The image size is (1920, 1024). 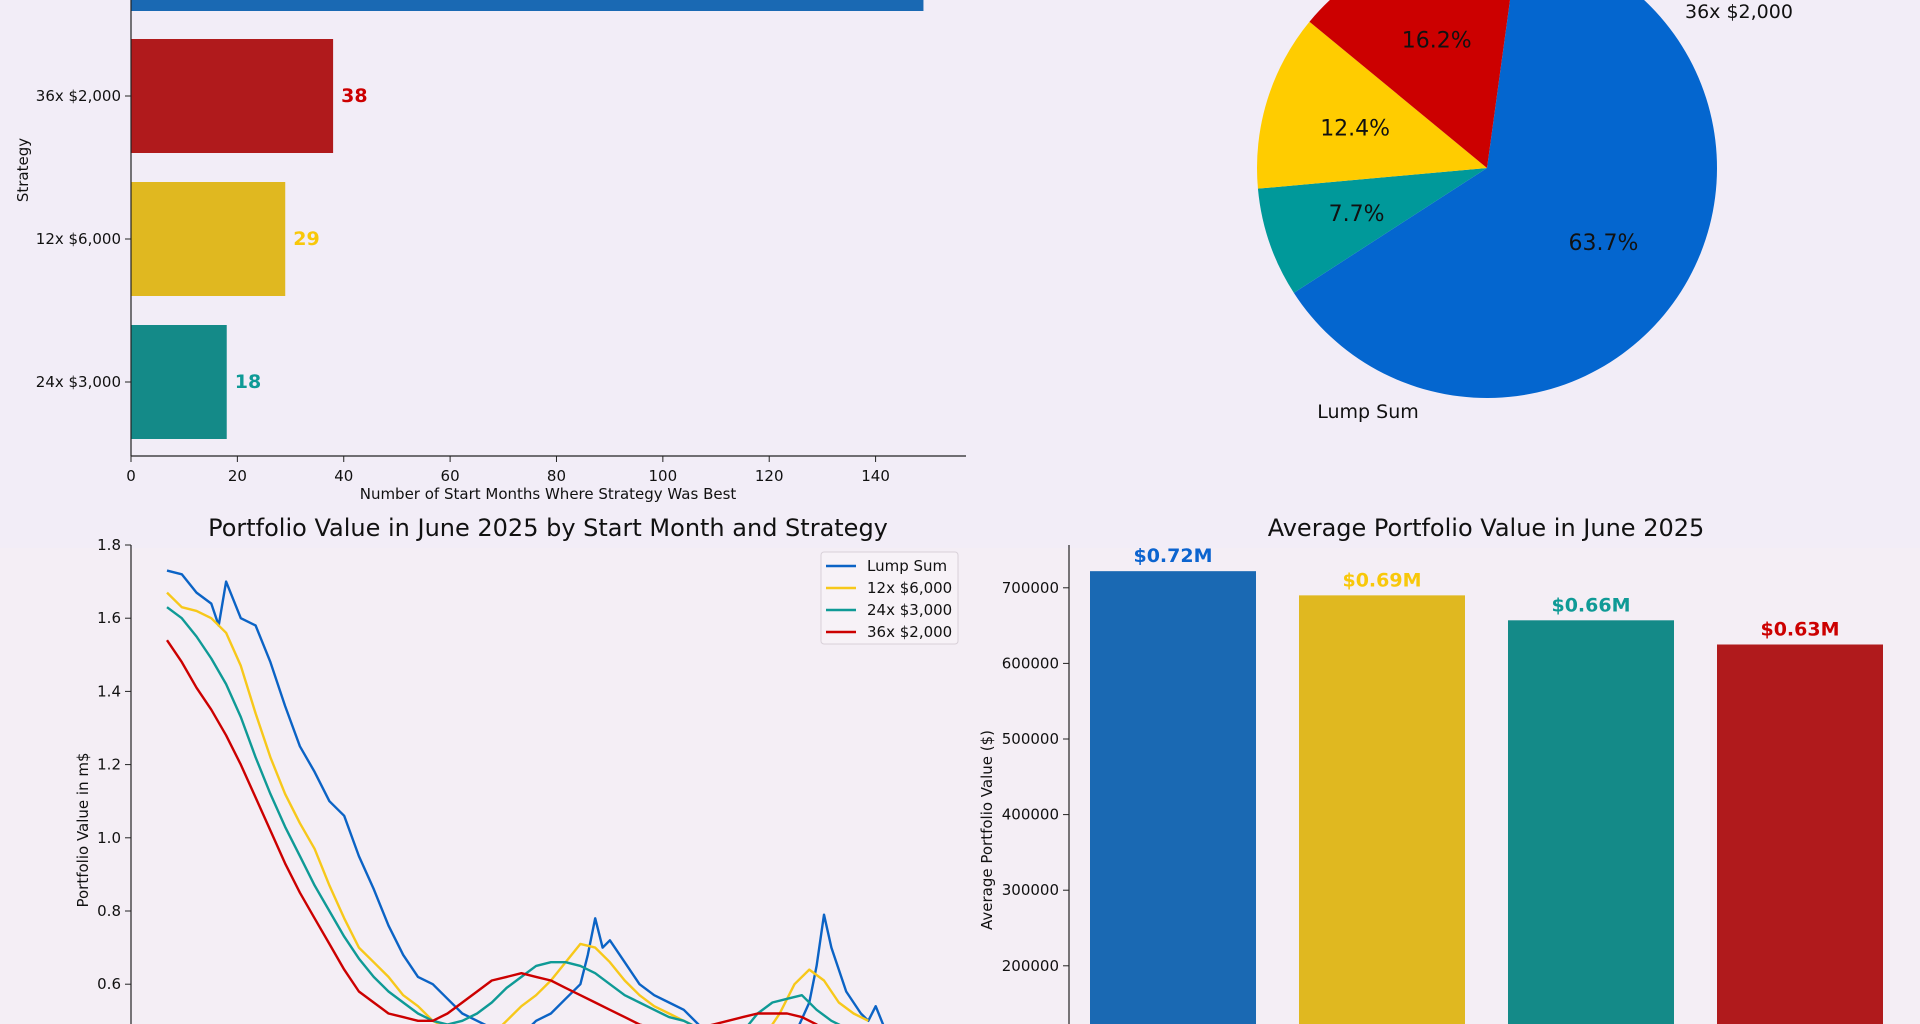 What do you see at coordinates (1030, 588) in the screenshot?
I see `vbar-ytick-label: 700000` at bounding box center [1030, 588].